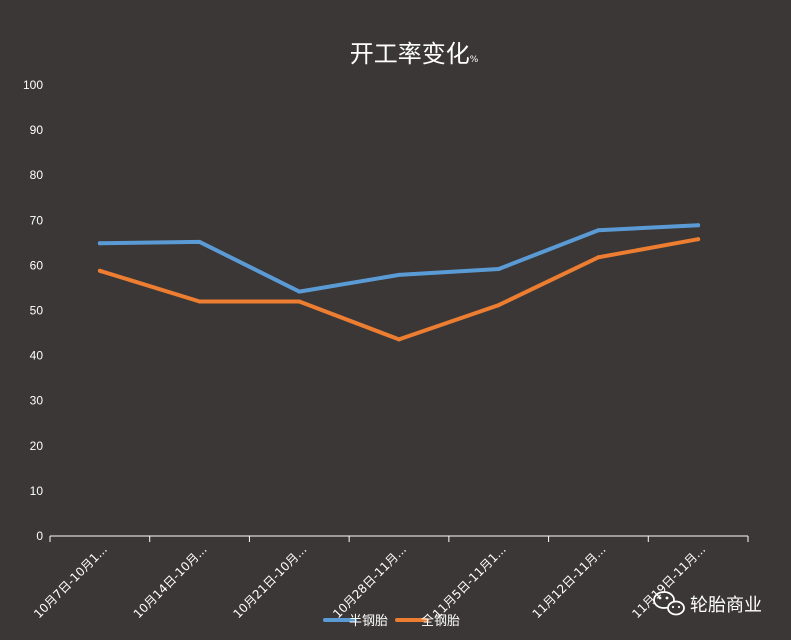 The height and width of the screenshot is (640, 791). Describe the element at coordinates (391, 621) in the screenshot. I see `legend: 半钢胎 全钢胎` at that location.